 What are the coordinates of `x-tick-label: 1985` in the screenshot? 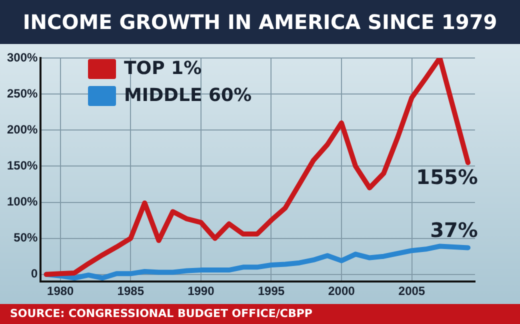 It's located at (130, 291).